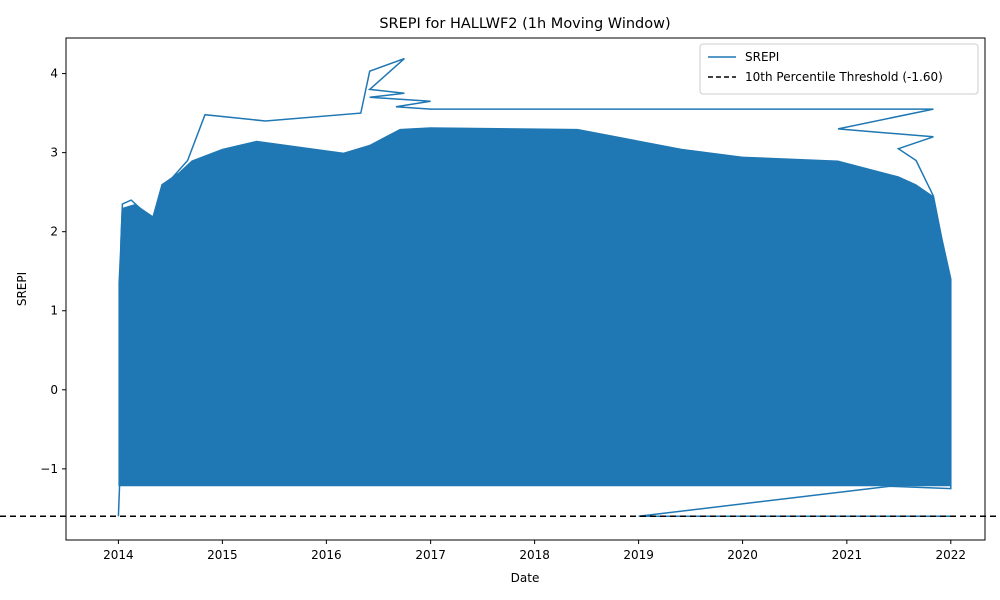 The height and width of the screenshot is (600, 1000). I want to click on chart-title: SREPI for HALLWF2 (1h Moving Window), so click(524, 24).